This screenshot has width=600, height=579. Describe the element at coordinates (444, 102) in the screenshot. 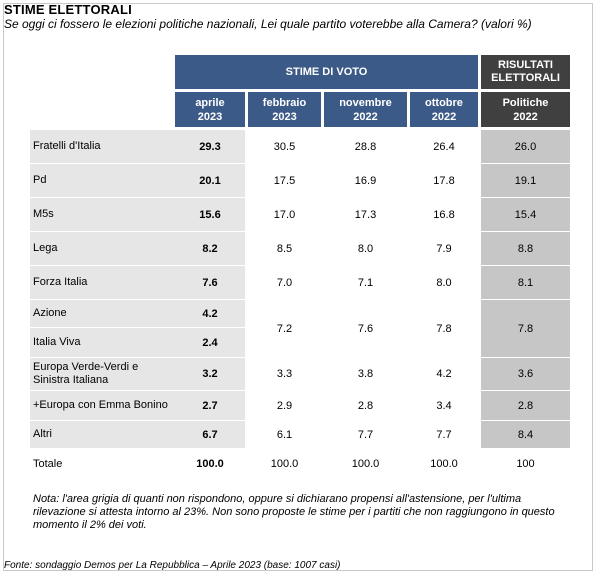

I see `column-header-line1: ottobre` at that location.